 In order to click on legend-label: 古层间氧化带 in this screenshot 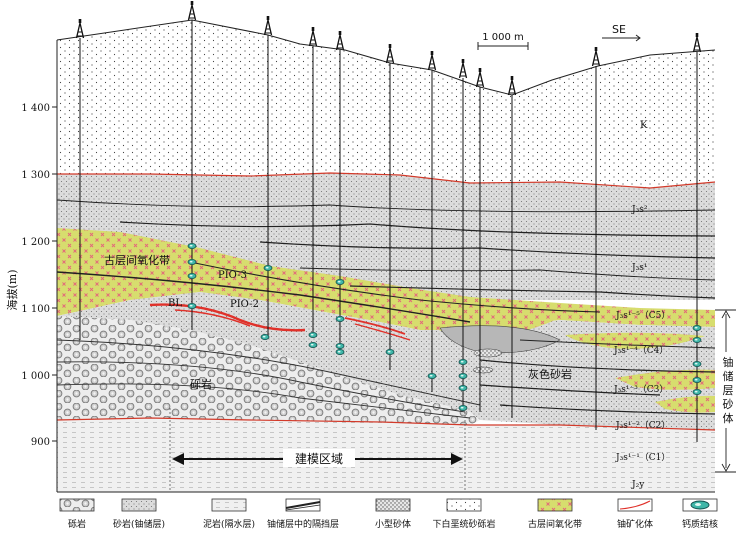, I will do `click(555, 524)`.